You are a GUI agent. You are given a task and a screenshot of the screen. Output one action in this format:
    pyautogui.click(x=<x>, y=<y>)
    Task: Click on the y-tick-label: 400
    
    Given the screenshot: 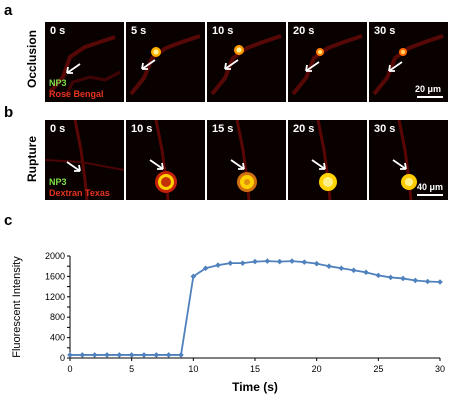 What is the action you would take?
    pyautogui.click(x=57, y=338)
    